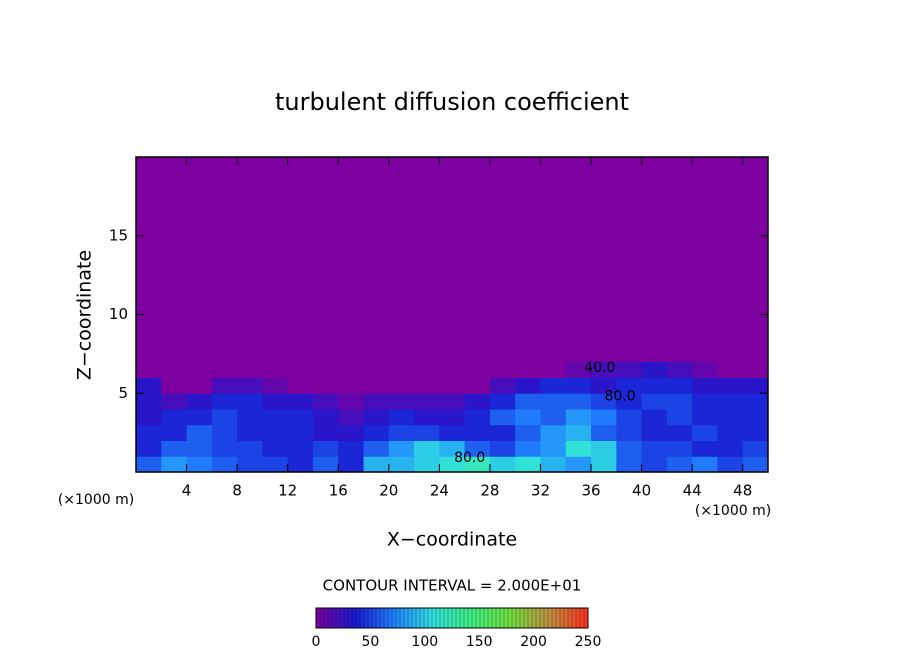 The height and width of the screenshot is (654, 904). I want to click on x-tick-label: 12, so click(287, 491).